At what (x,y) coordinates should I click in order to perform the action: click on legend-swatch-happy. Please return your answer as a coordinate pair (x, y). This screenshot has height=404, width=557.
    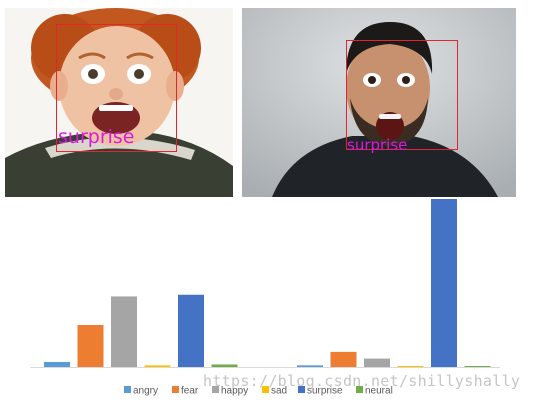
    Looking at the image, I should click on (215, 389).